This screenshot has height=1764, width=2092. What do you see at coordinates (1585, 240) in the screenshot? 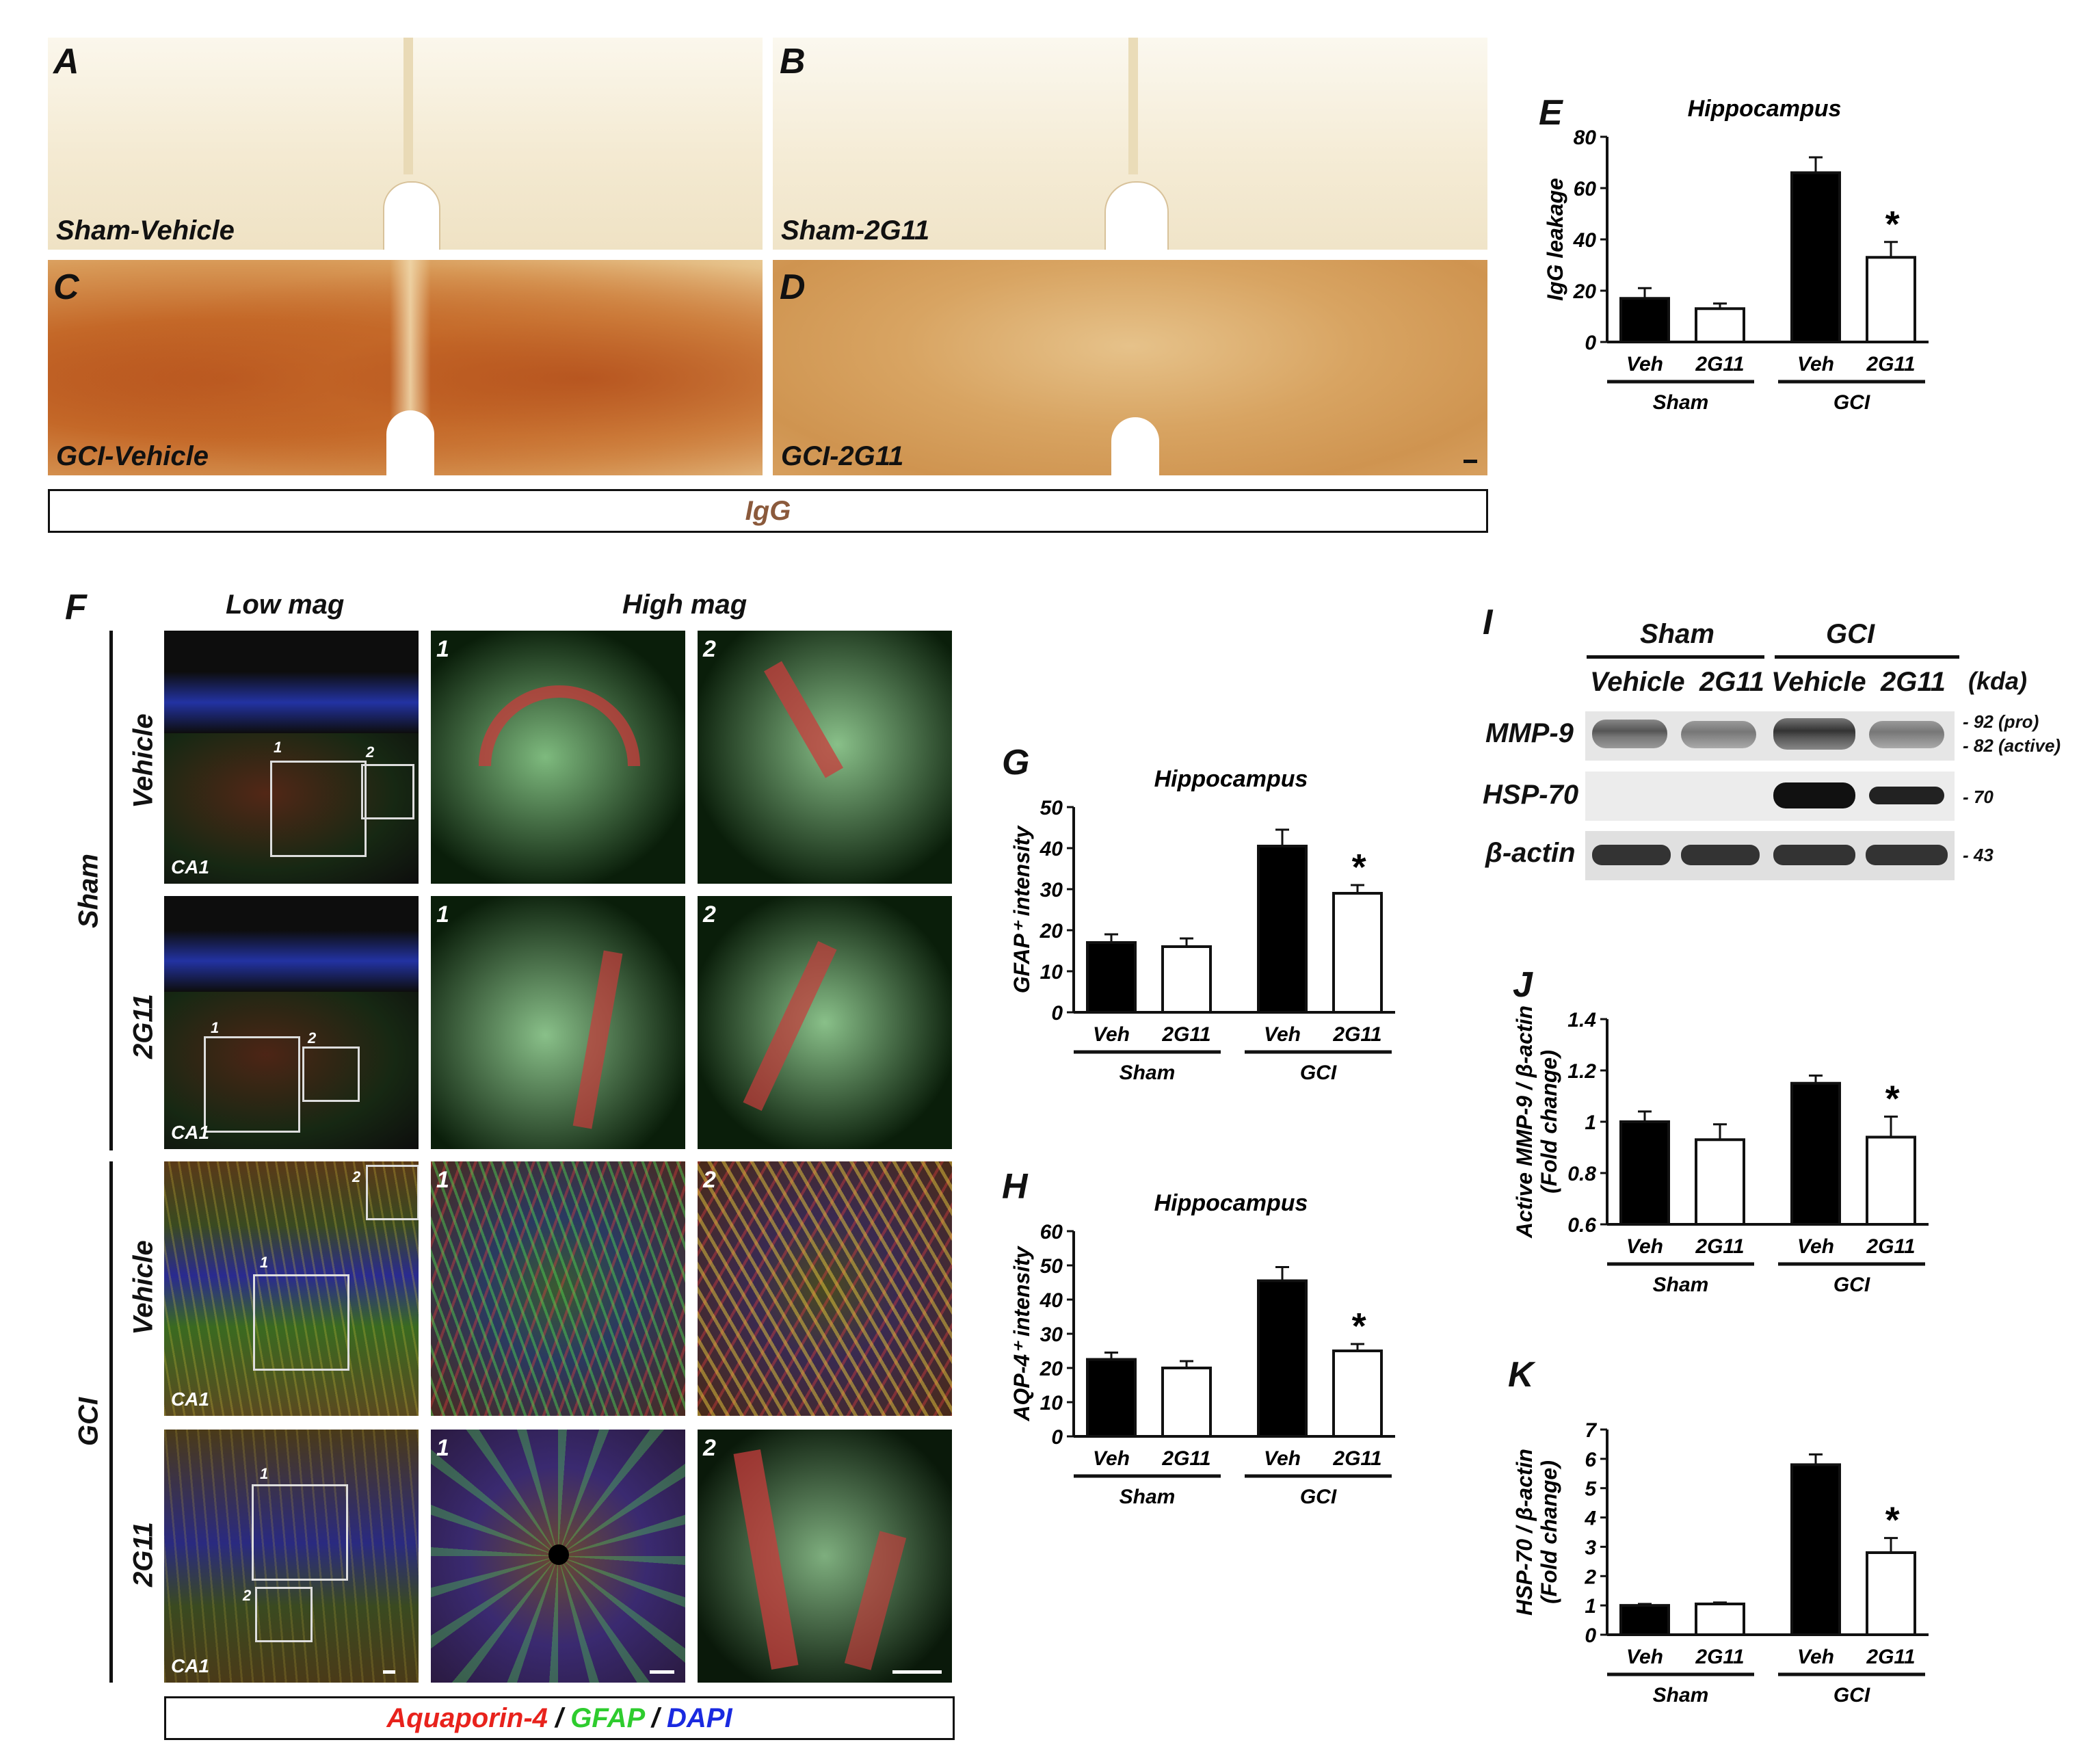
I see `y-tick-label: 40` at bounding box center [1585, 240].